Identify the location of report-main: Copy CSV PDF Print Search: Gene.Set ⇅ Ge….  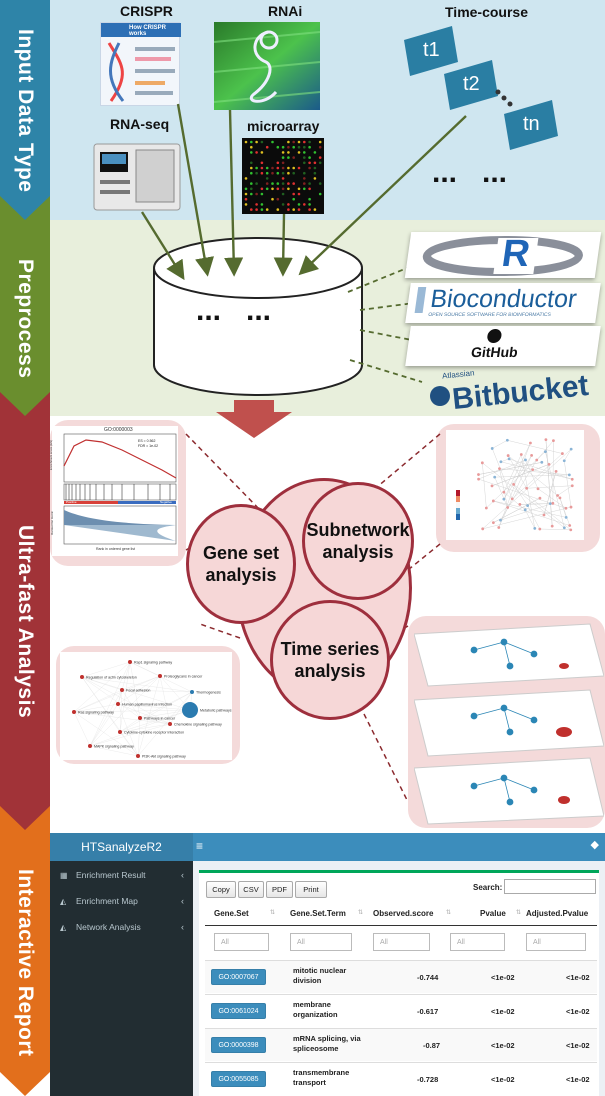
(399, 978).